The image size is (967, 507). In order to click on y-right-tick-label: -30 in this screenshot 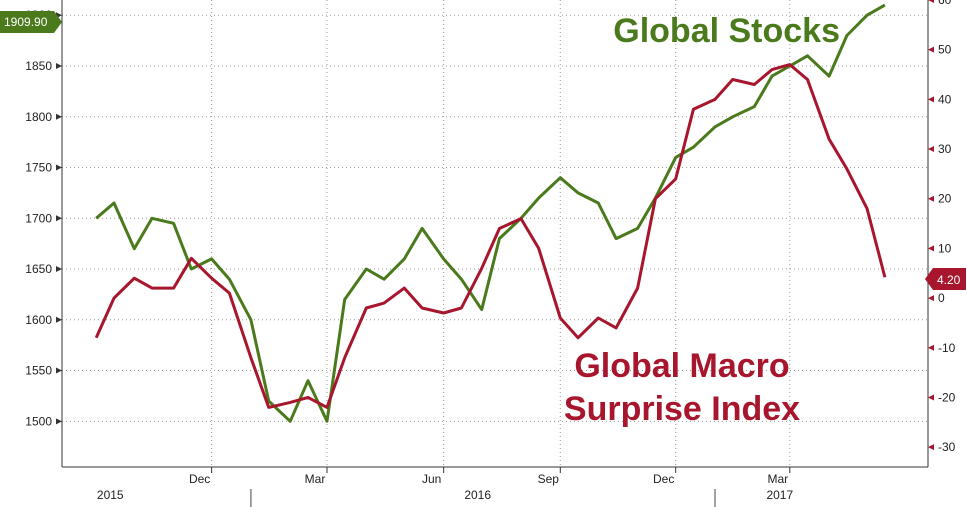, I will do `click(947, 447)`.